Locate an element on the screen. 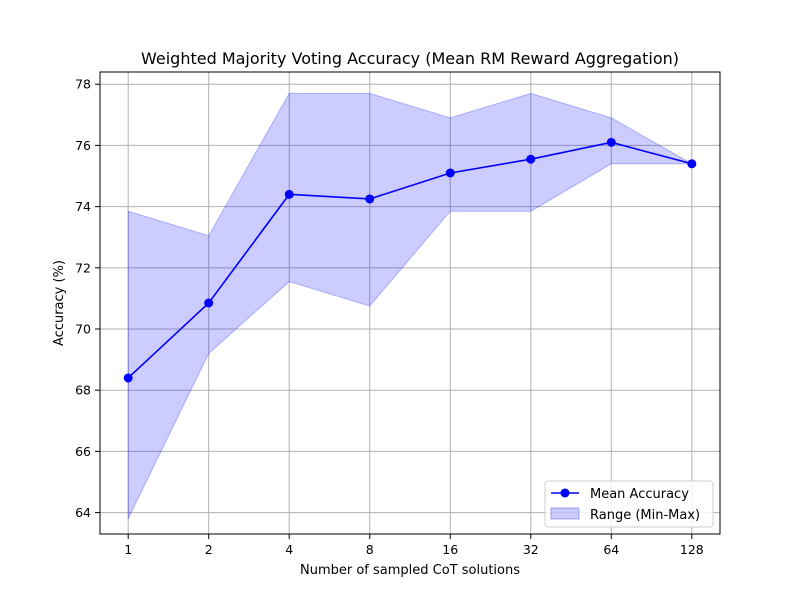  legend-label-mean-accuracy: Mean Accuracy is located at coordinates (639, 494).